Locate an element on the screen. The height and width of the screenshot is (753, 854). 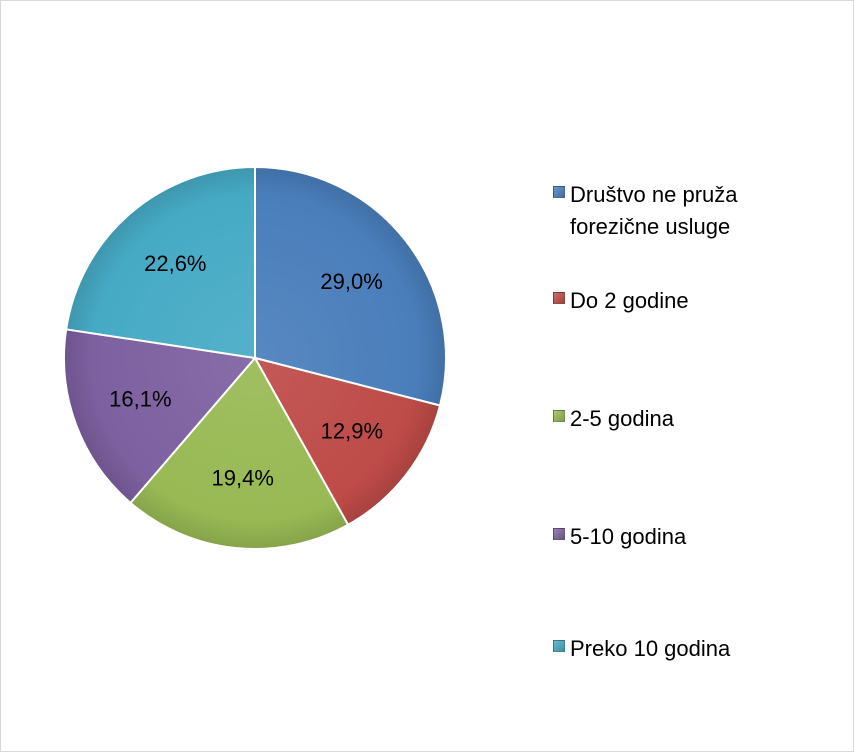
legend-item-2: 2-5 godina is located at coordinates (681, 419).